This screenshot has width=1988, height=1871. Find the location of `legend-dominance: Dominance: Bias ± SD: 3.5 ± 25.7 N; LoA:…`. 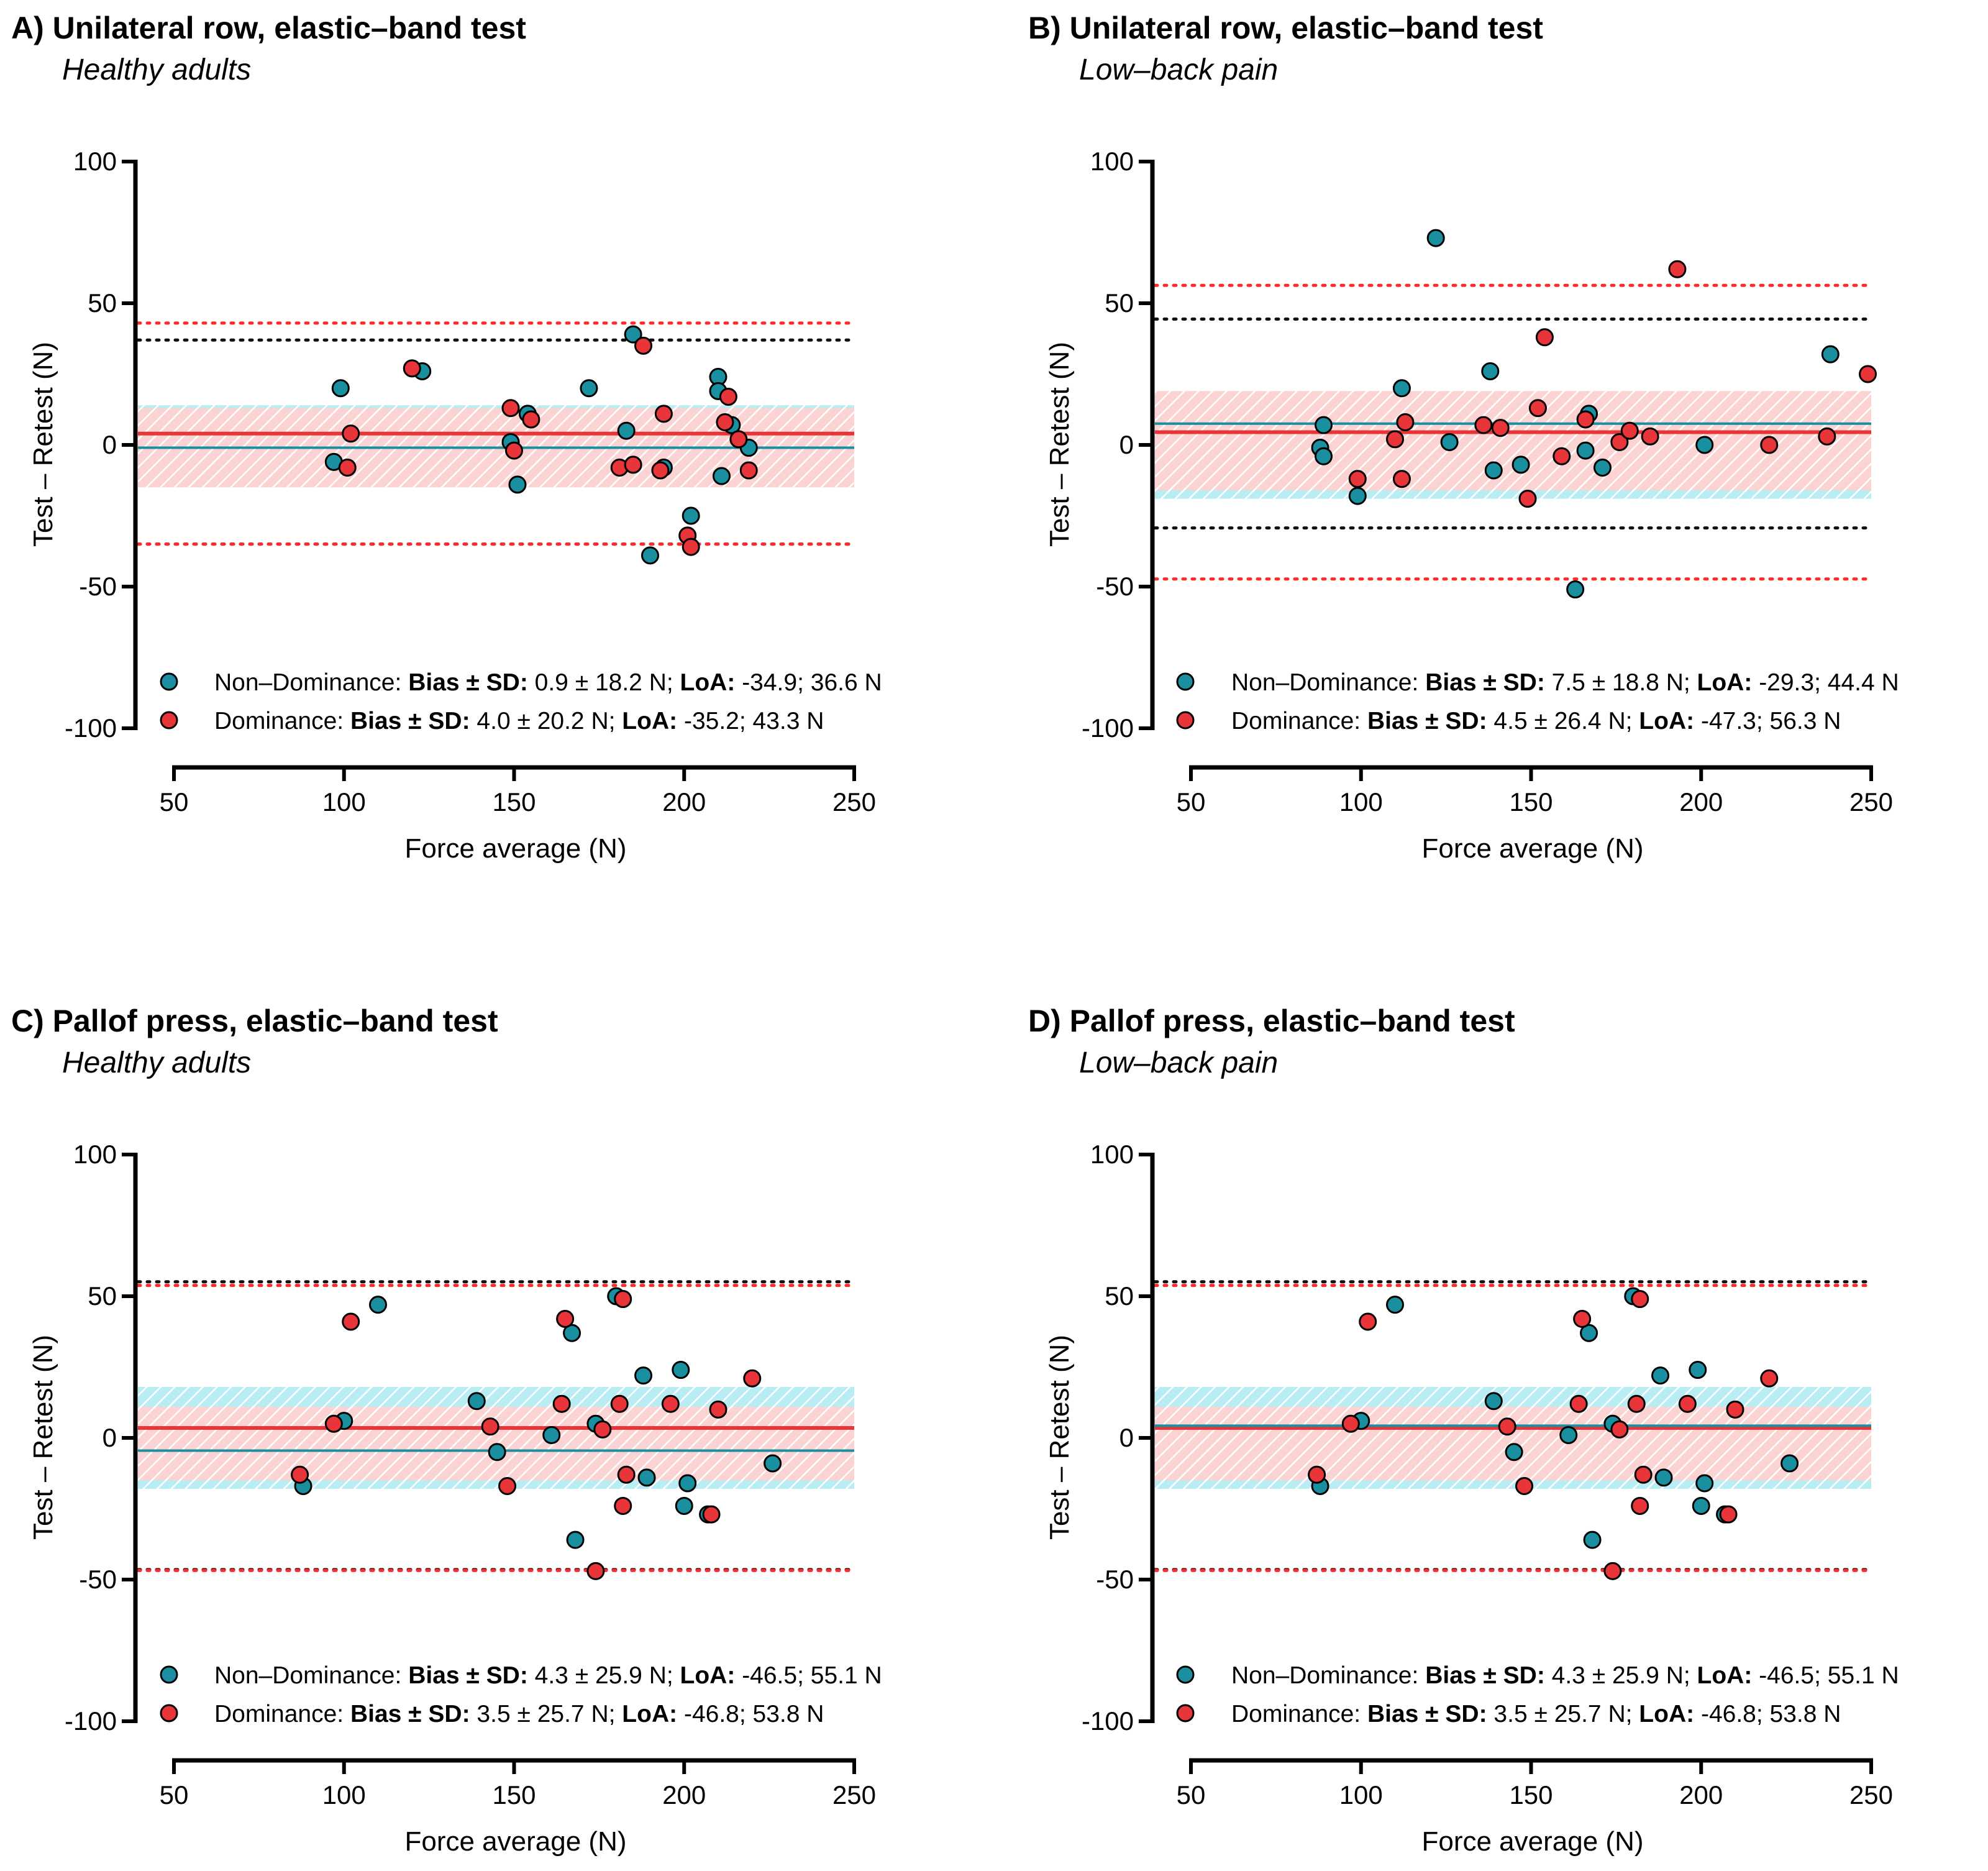

legend-dominance: Dominance: Bias ± SD: 3.5 ± 25.7 N; LoA:… is located at coordinates (1508, 1714).